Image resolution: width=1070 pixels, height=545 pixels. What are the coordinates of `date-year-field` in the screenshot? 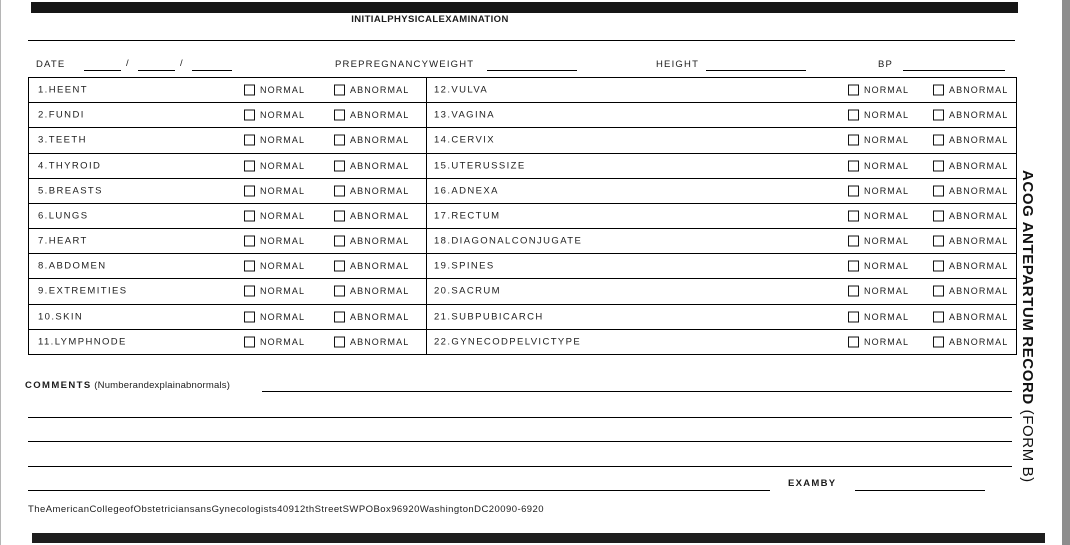 It's located at (212, 70).